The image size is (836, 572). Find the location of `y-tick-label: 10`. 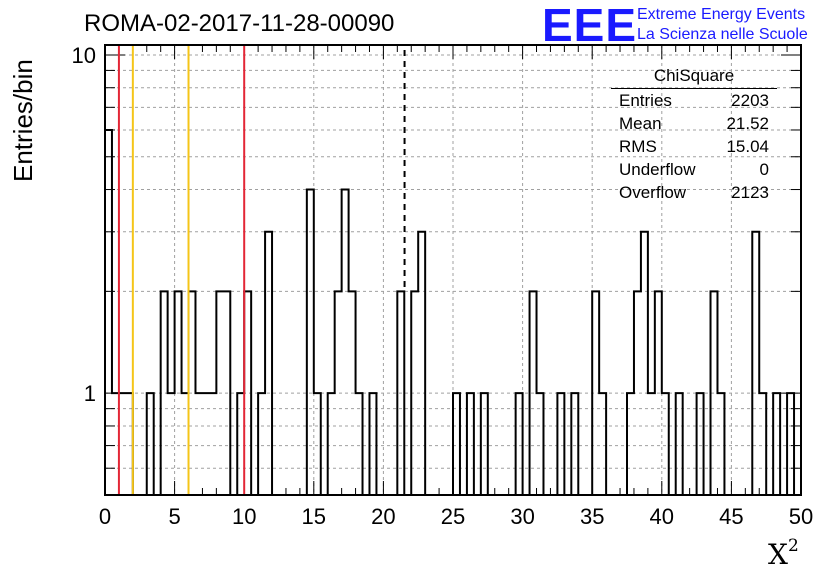

y-tick-label: 10 is located at coordinates (84, 55).